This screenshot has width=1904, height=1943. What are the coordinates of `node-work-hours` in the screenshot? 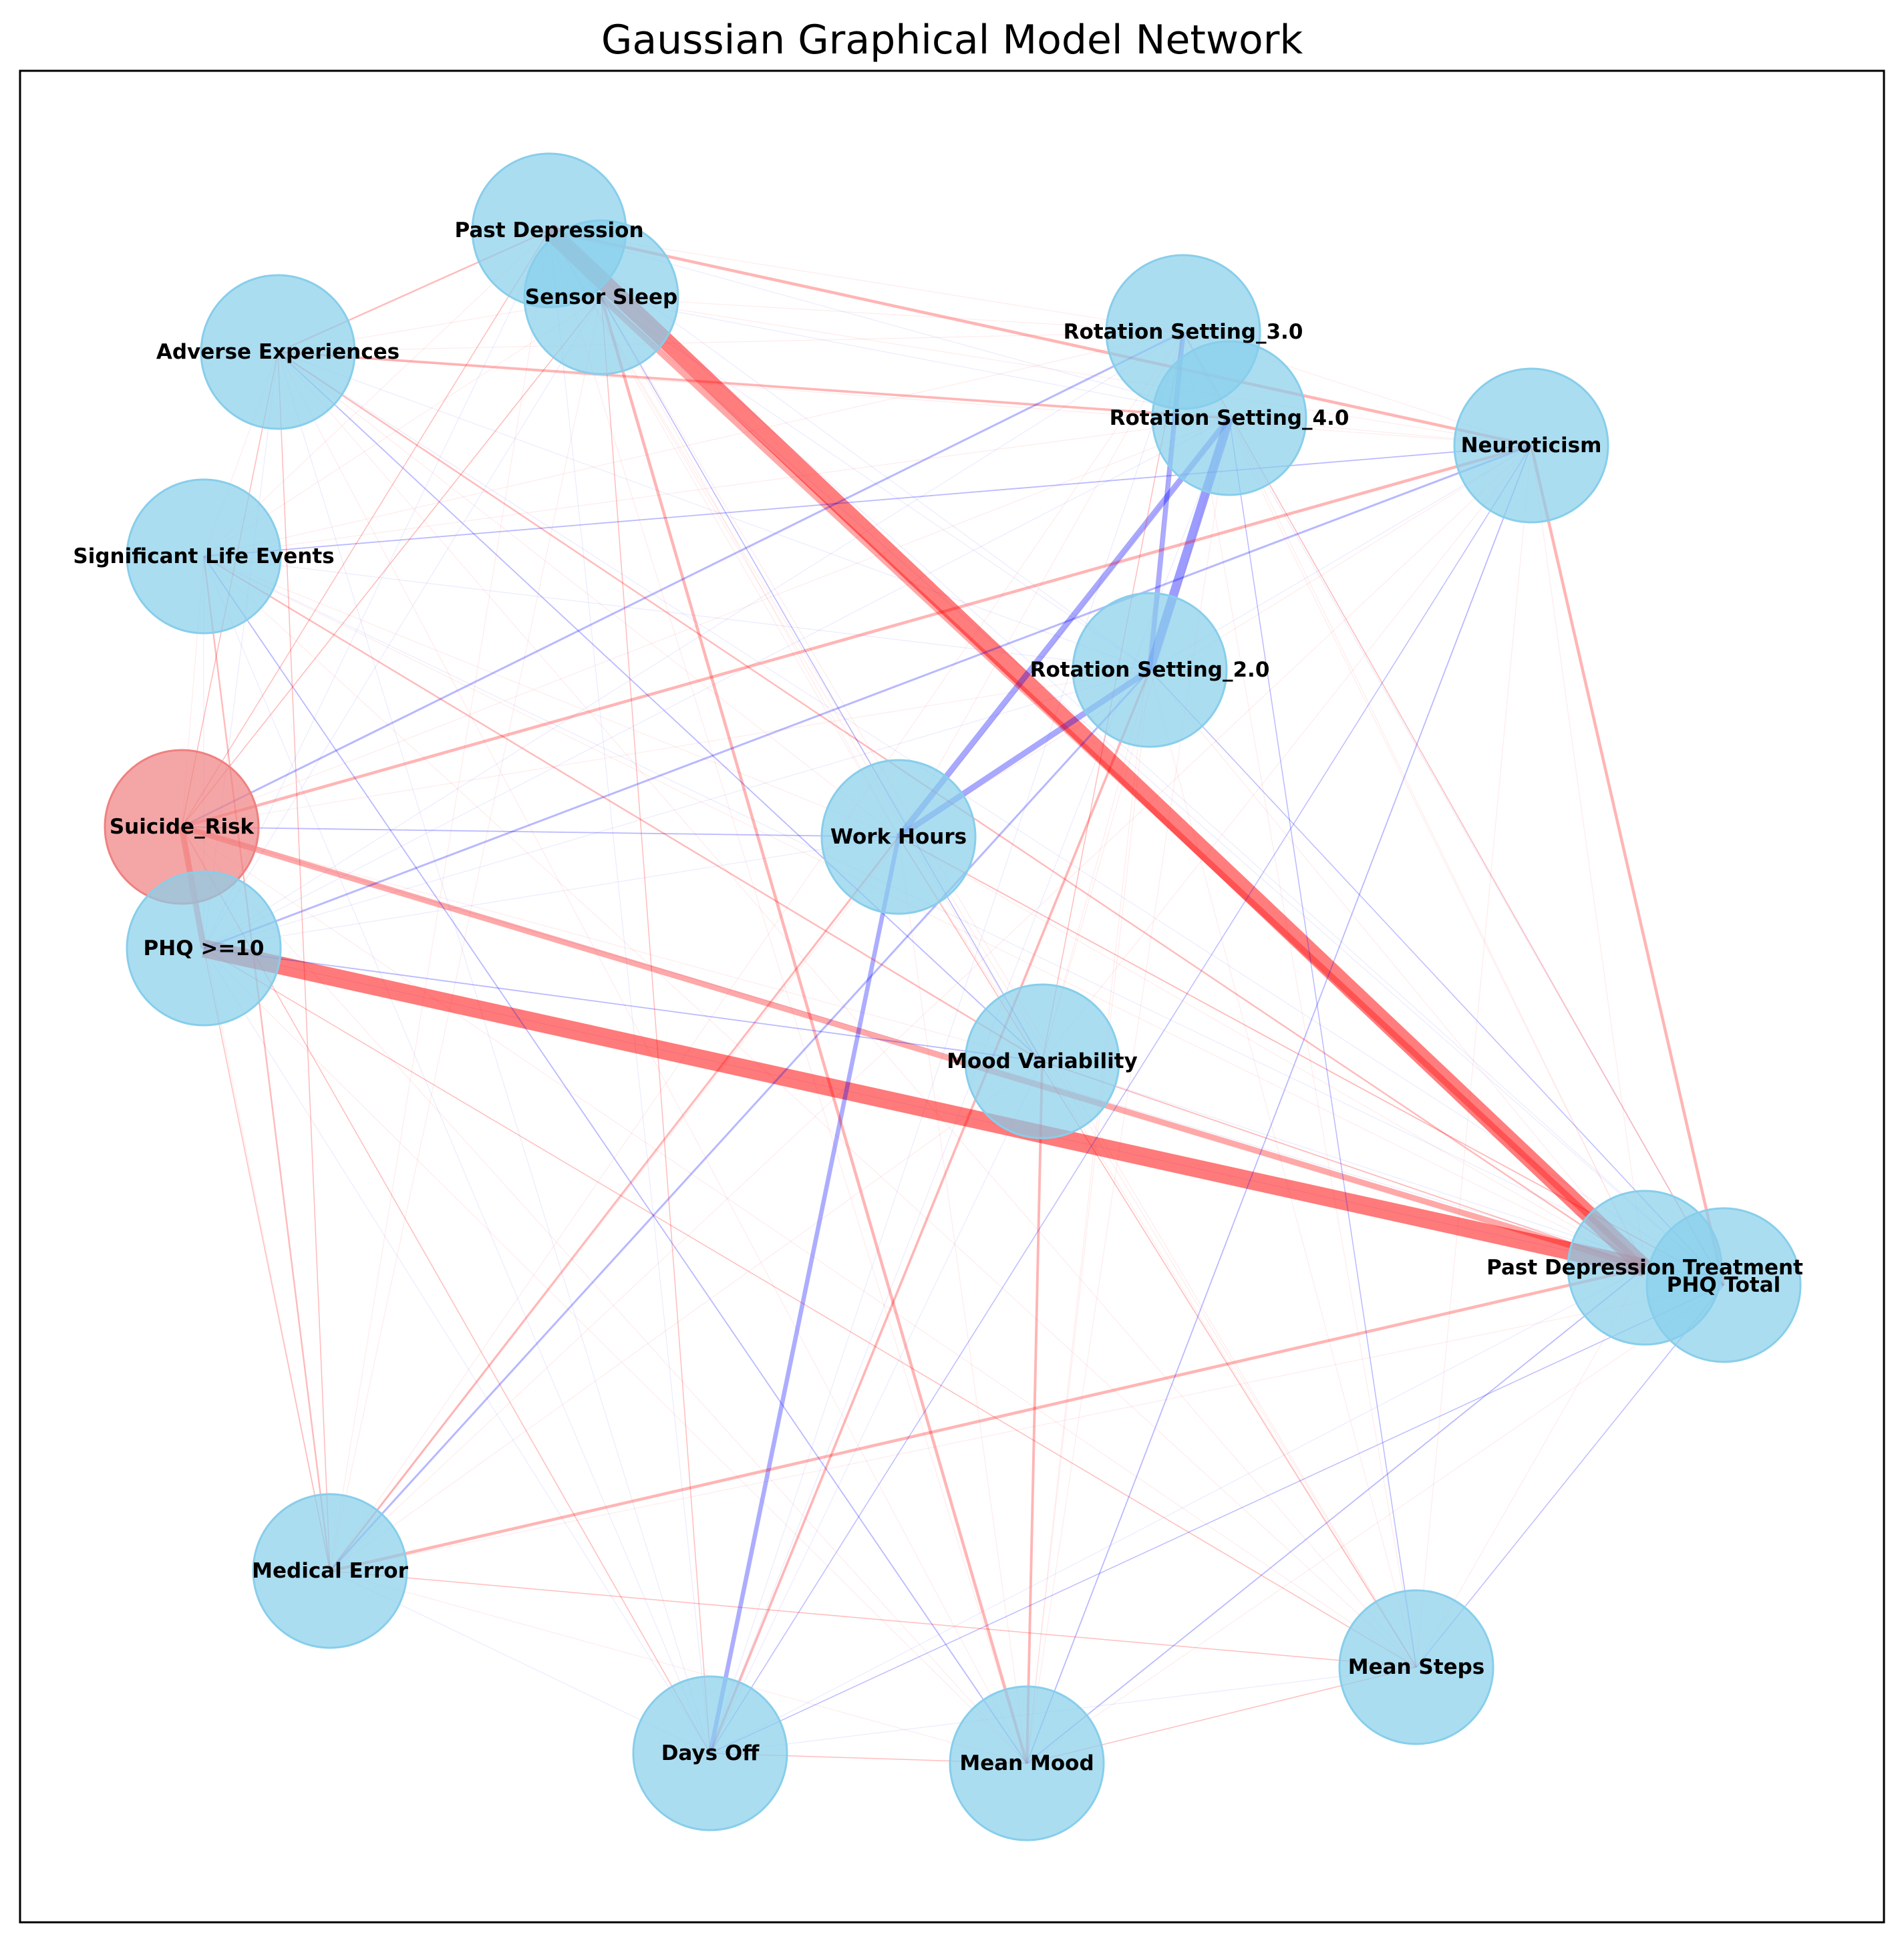 It's located at (899, 837).